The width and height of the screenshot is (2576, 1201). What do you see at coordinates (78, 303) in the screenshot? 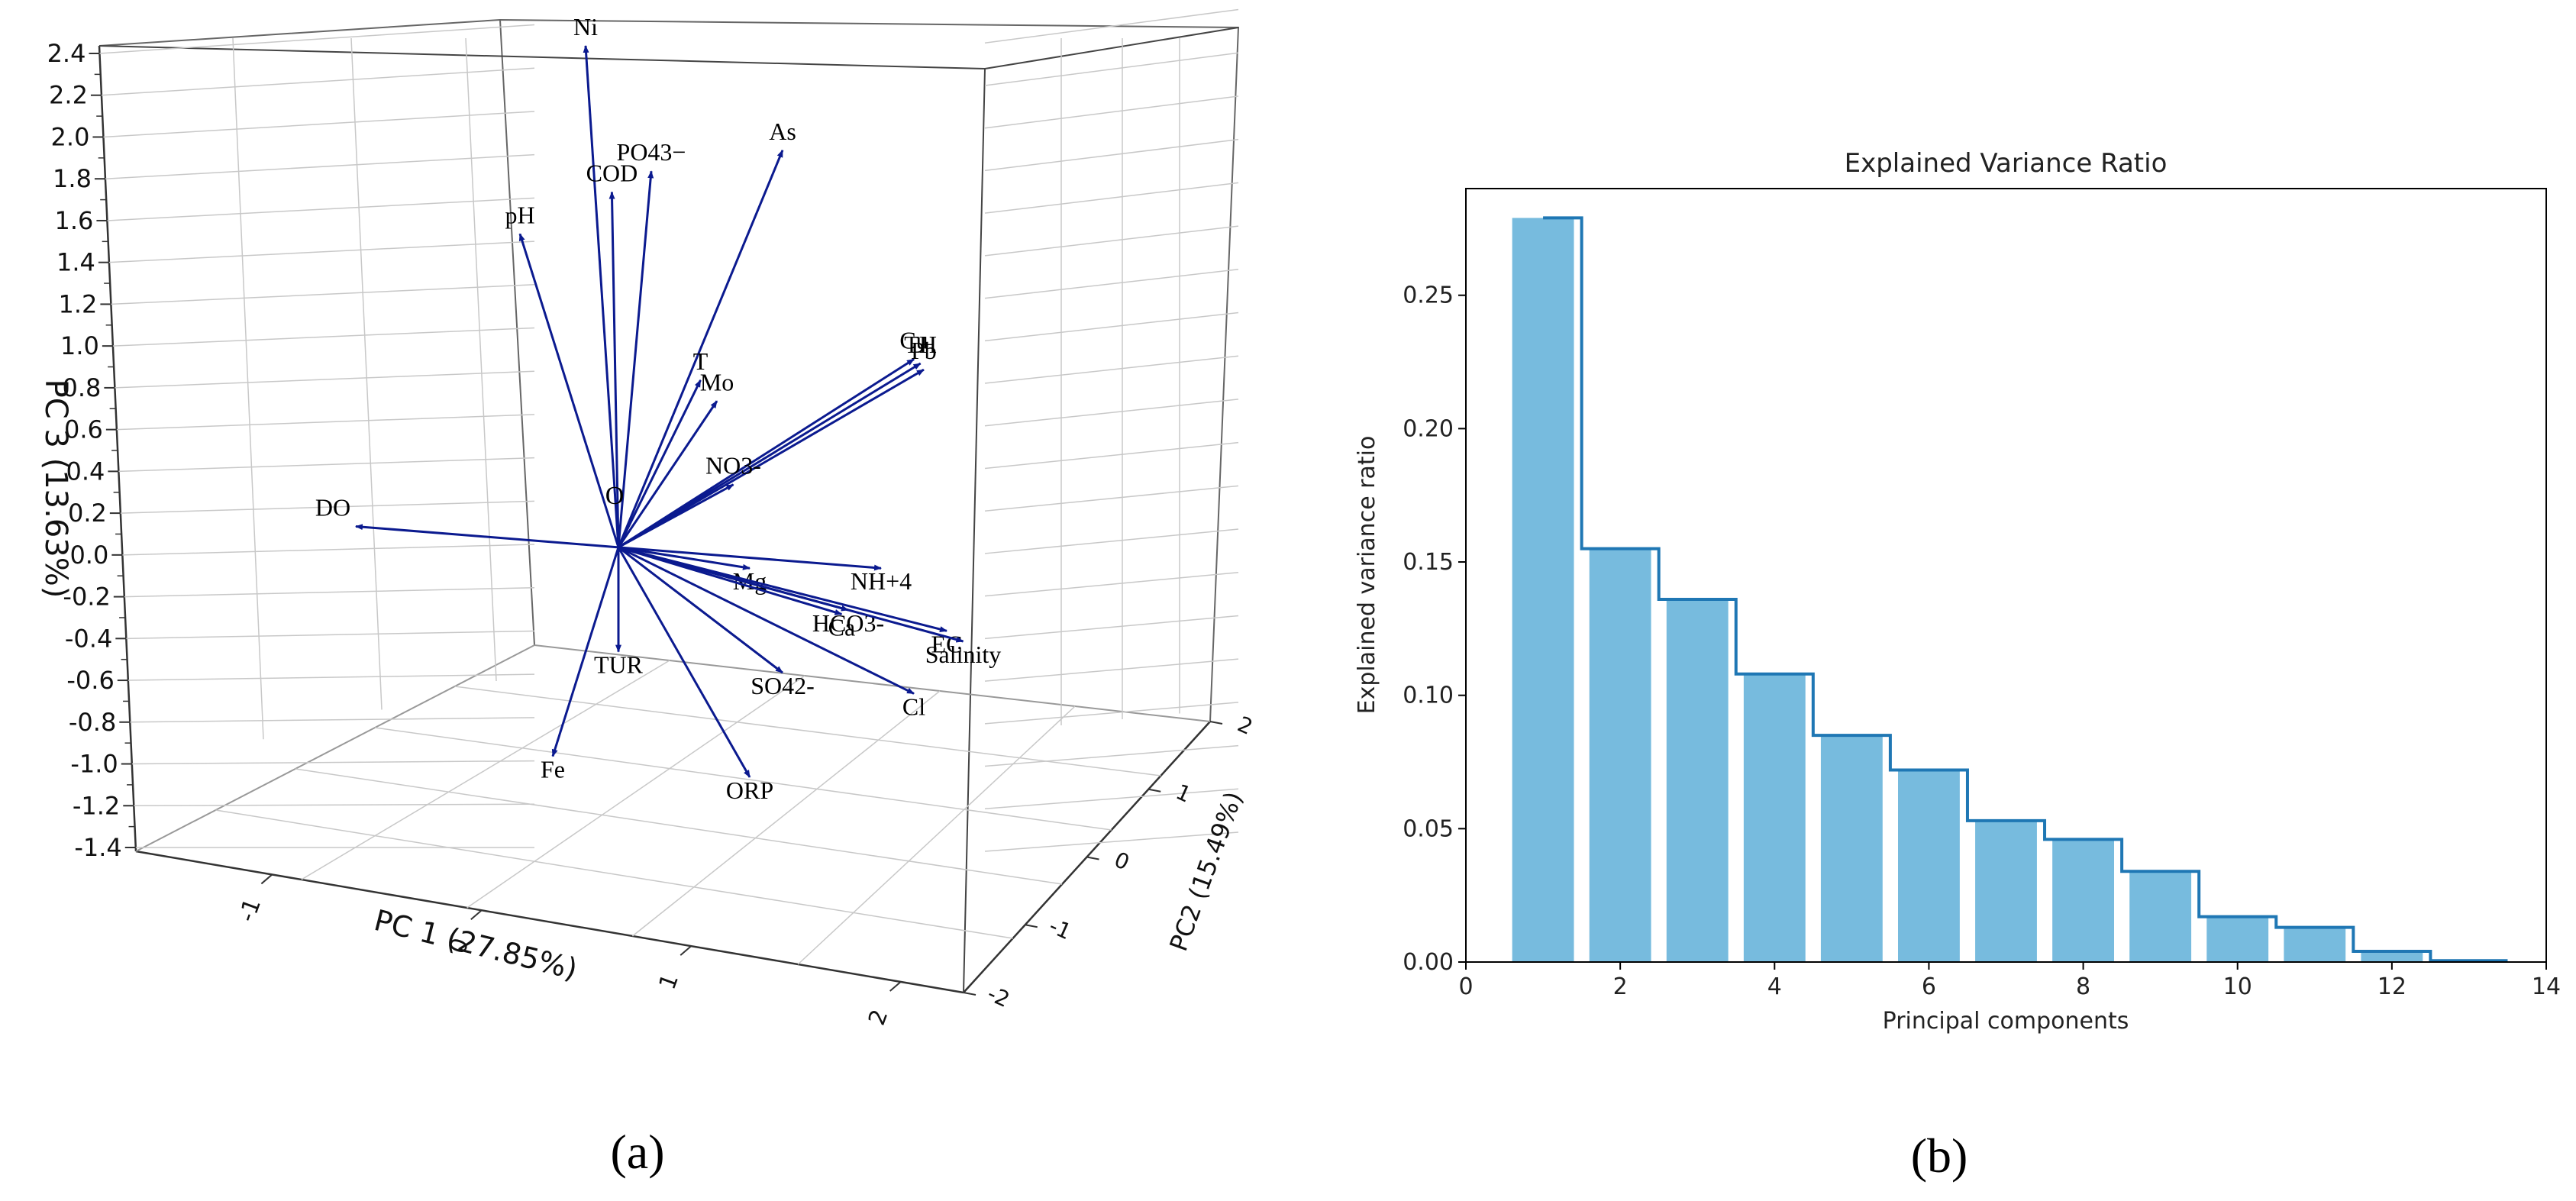
I see `z-tick-label: 1.2` at bounding box center [78, 303].